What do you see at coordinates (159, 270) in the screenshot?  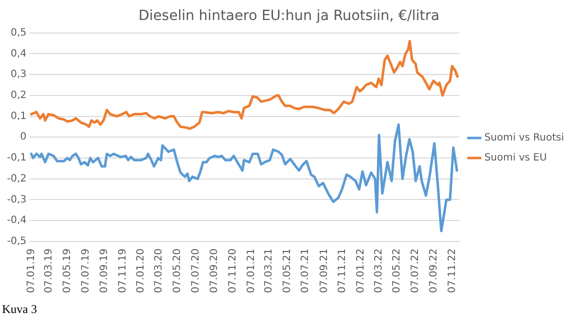 I see `x-tick-label: 07.03.20` at bounding box center [159, 270].